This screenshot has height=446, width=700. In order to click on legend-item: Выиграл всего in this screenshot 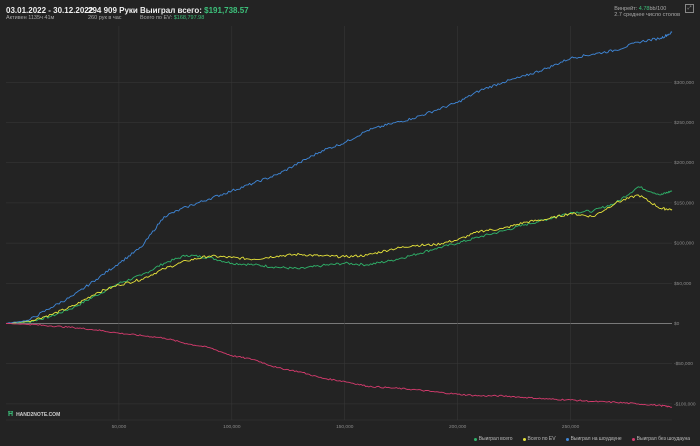, I will do `click(493, 439)`.